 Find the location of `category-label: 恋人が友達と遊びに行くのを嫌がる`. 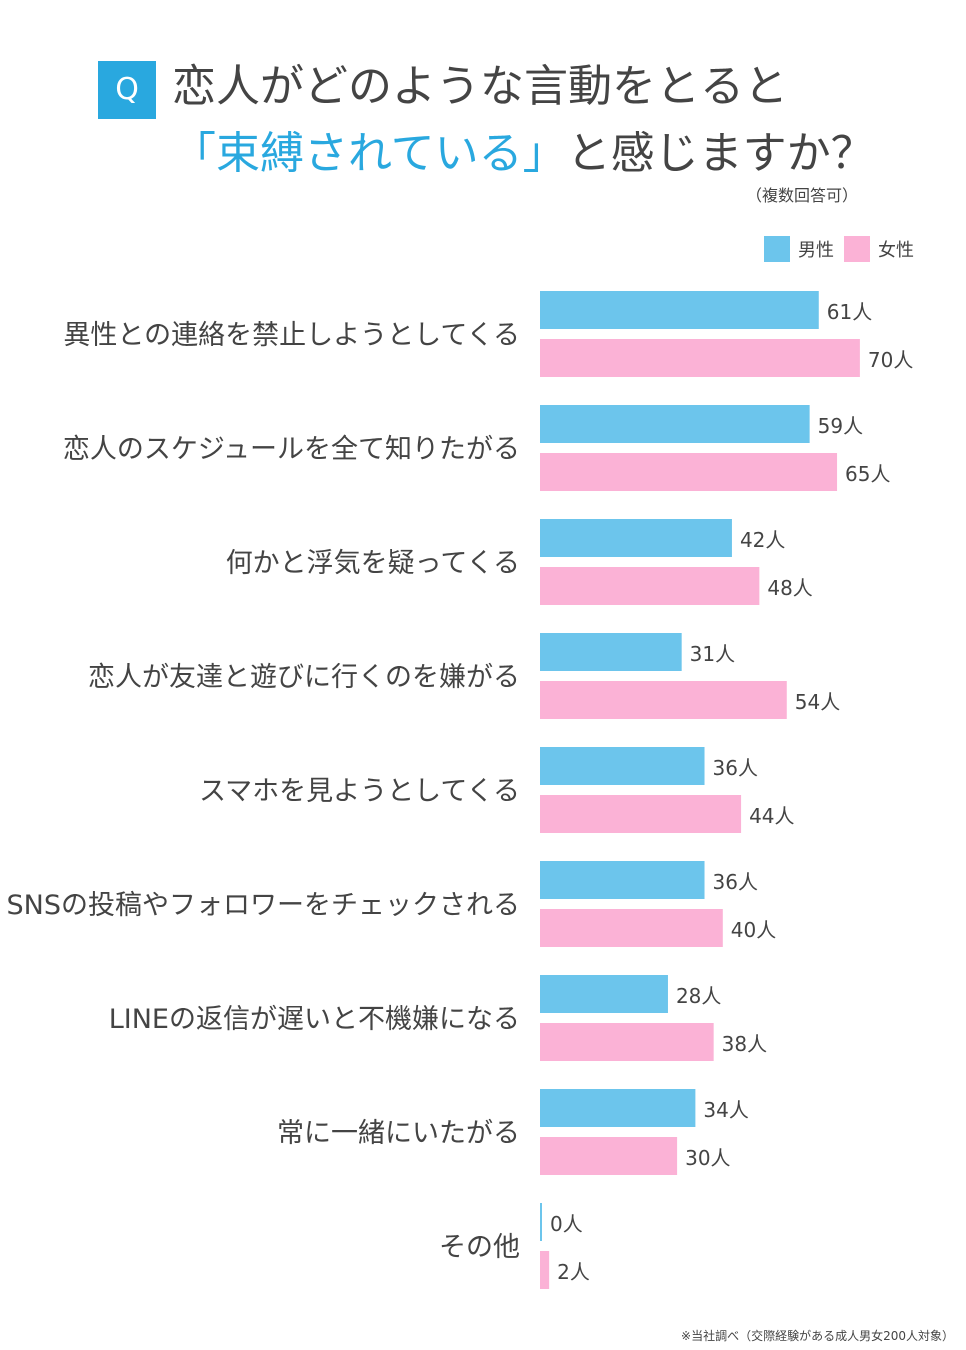

category-label: 恋人が友達と遊びに行くのを嫌がる is located at coordinates (304, 677).